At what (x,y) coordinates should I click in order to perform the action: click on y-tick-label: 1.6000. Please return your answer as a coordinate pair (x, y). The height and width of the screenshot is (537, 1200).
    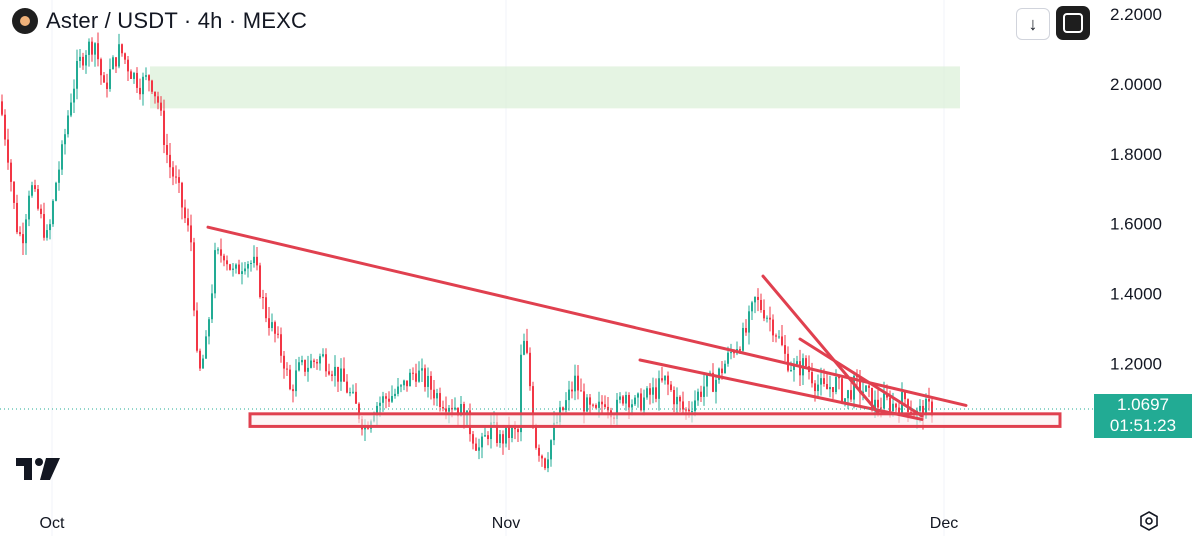
    Looking at the image, I should click on (1136, 224).